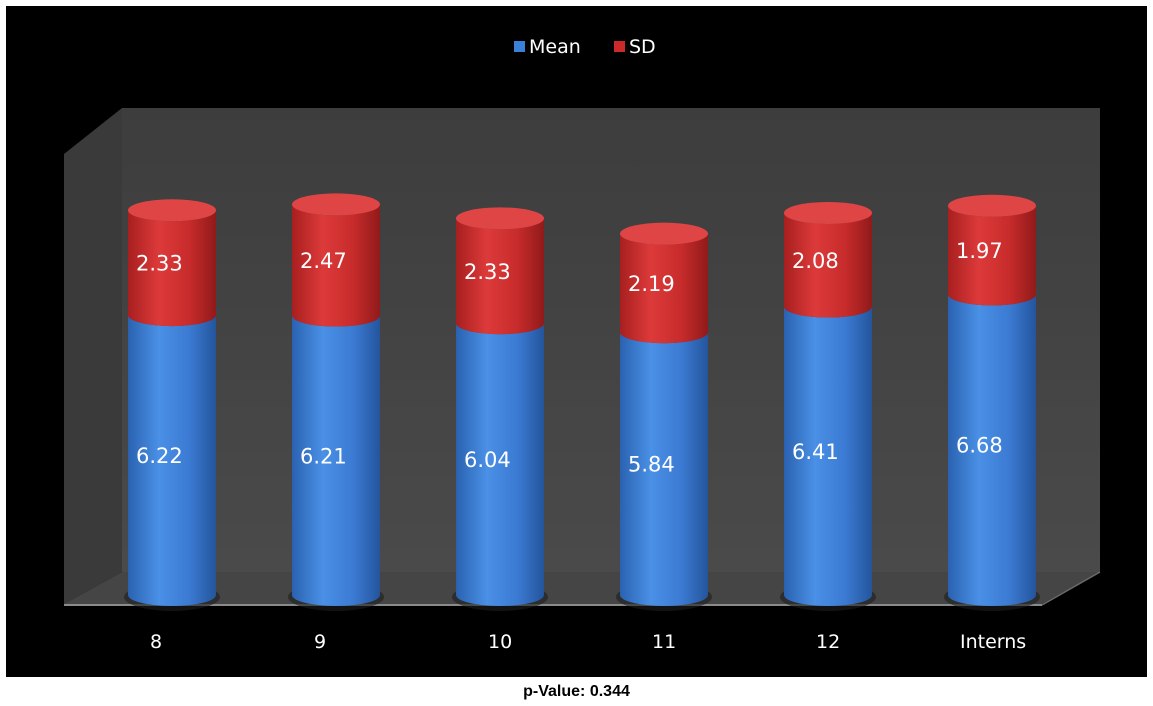 This screenshot has width=1153, height=706. What do you see at coordinates (576, 691) in the screenshot?
I see `p-value-caption: p-Value: 0.344` at bounding box center [576, 691].